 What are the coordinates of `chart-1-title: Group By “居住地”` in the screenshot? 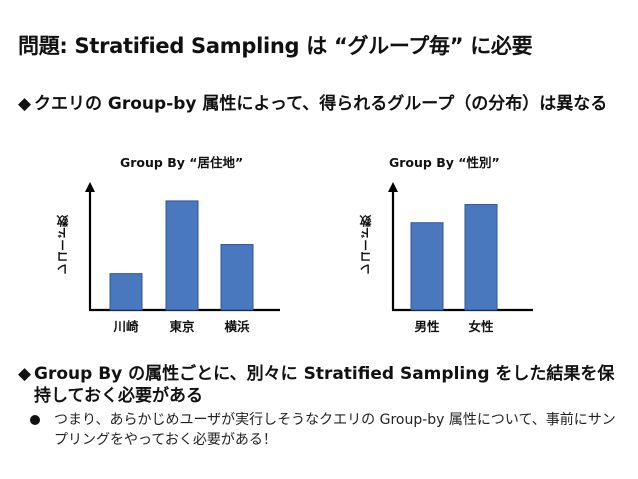 It's located at (182, 162).